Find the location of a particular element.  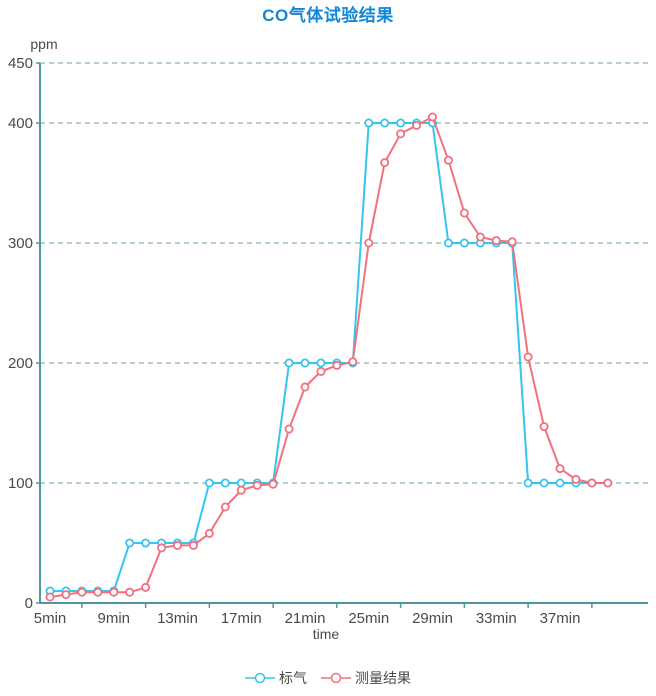

legend-item-measurement: 测量结果 is located at coordinates (366, 678).